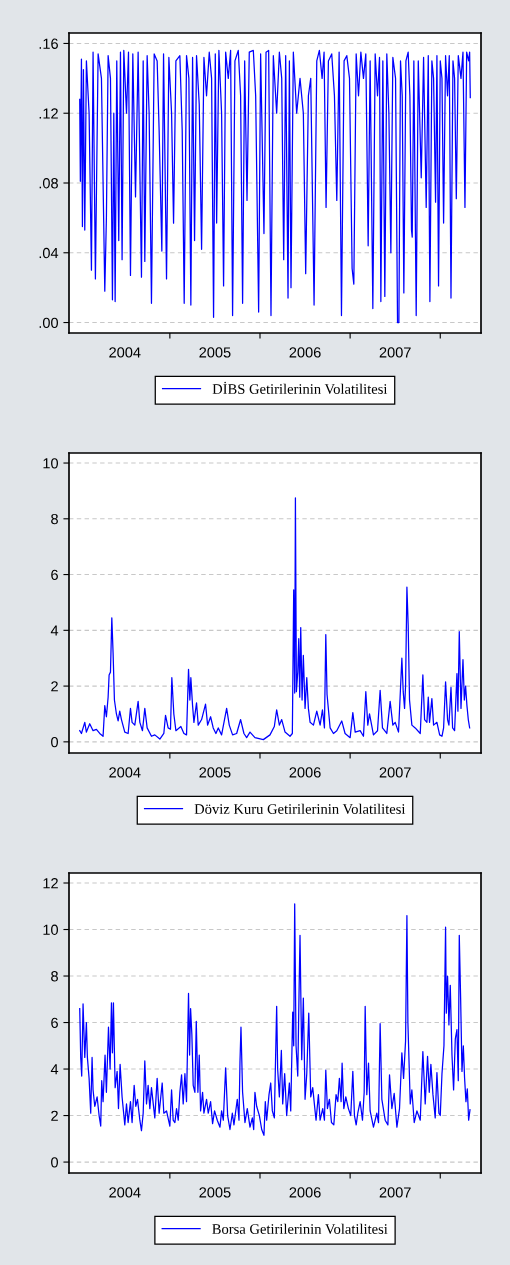 The width and height of the screenshot is (510, 1265). I want to click on y-tick-label: .16, so click(48, 43).